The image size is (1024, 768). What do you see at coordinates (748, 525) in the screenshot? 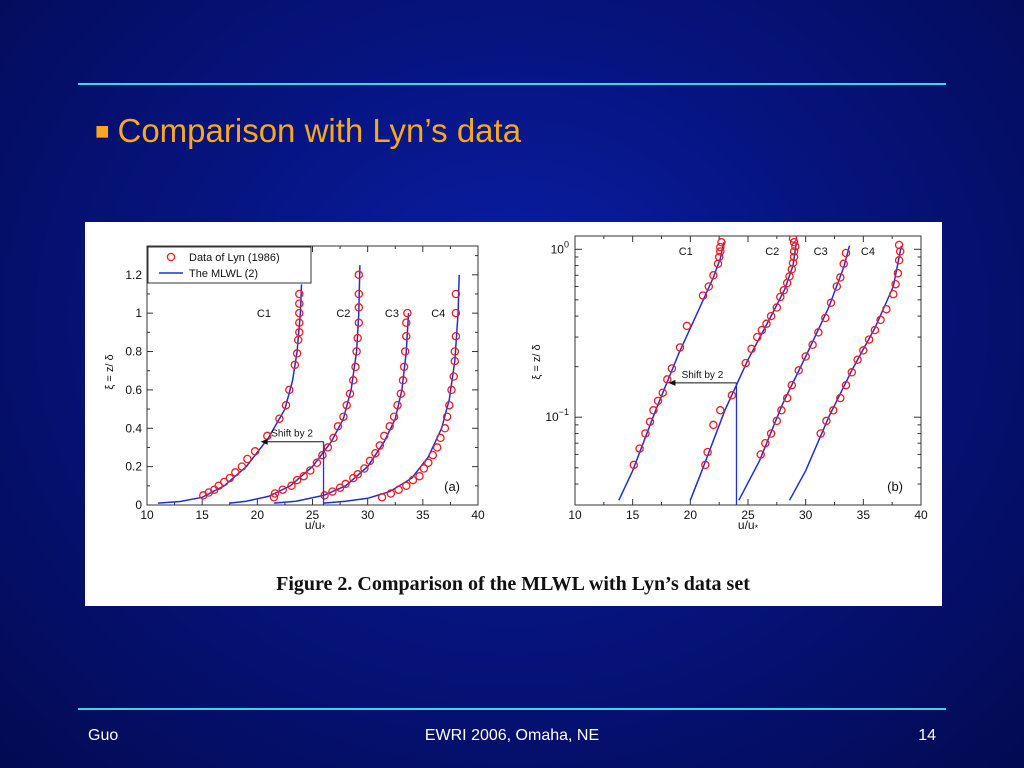
I see `x-axis-label: u/u*` at bounding box center [748, 525].